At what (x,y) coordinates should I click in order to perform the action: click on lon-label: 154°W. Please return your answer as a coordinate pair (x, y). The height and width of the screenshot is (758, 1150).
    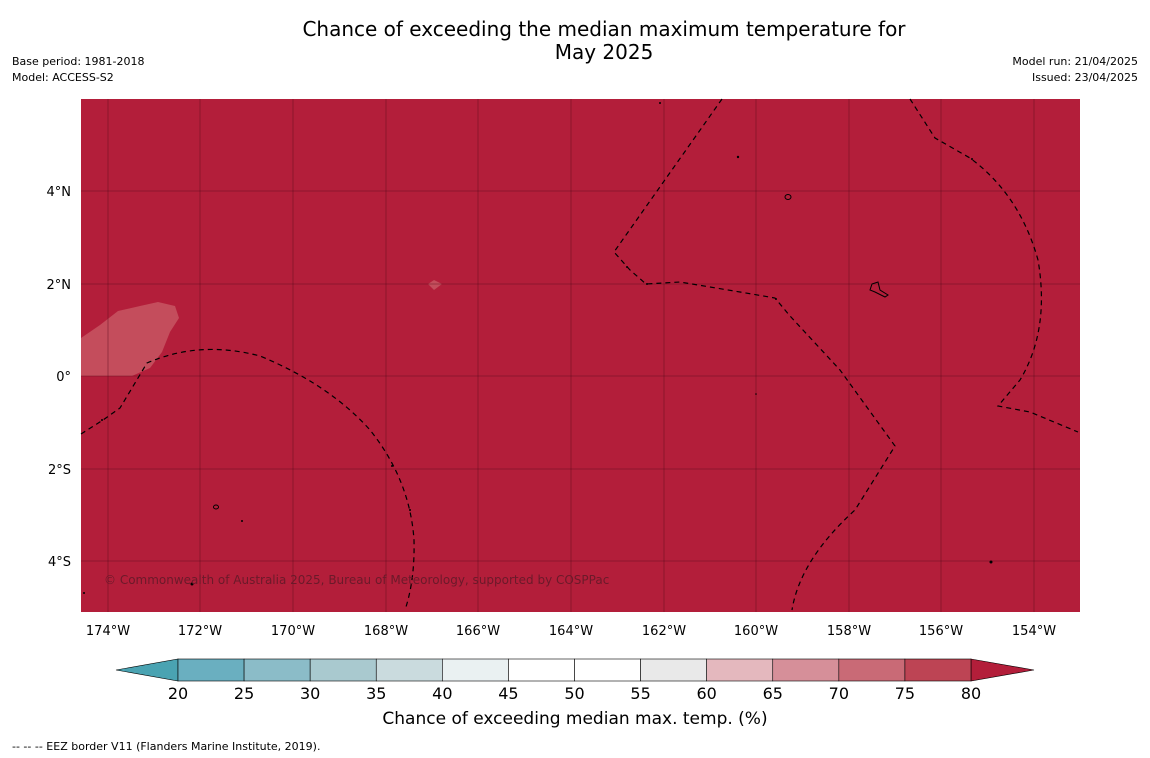
    Looking at the image, I should click on (1034, 631).